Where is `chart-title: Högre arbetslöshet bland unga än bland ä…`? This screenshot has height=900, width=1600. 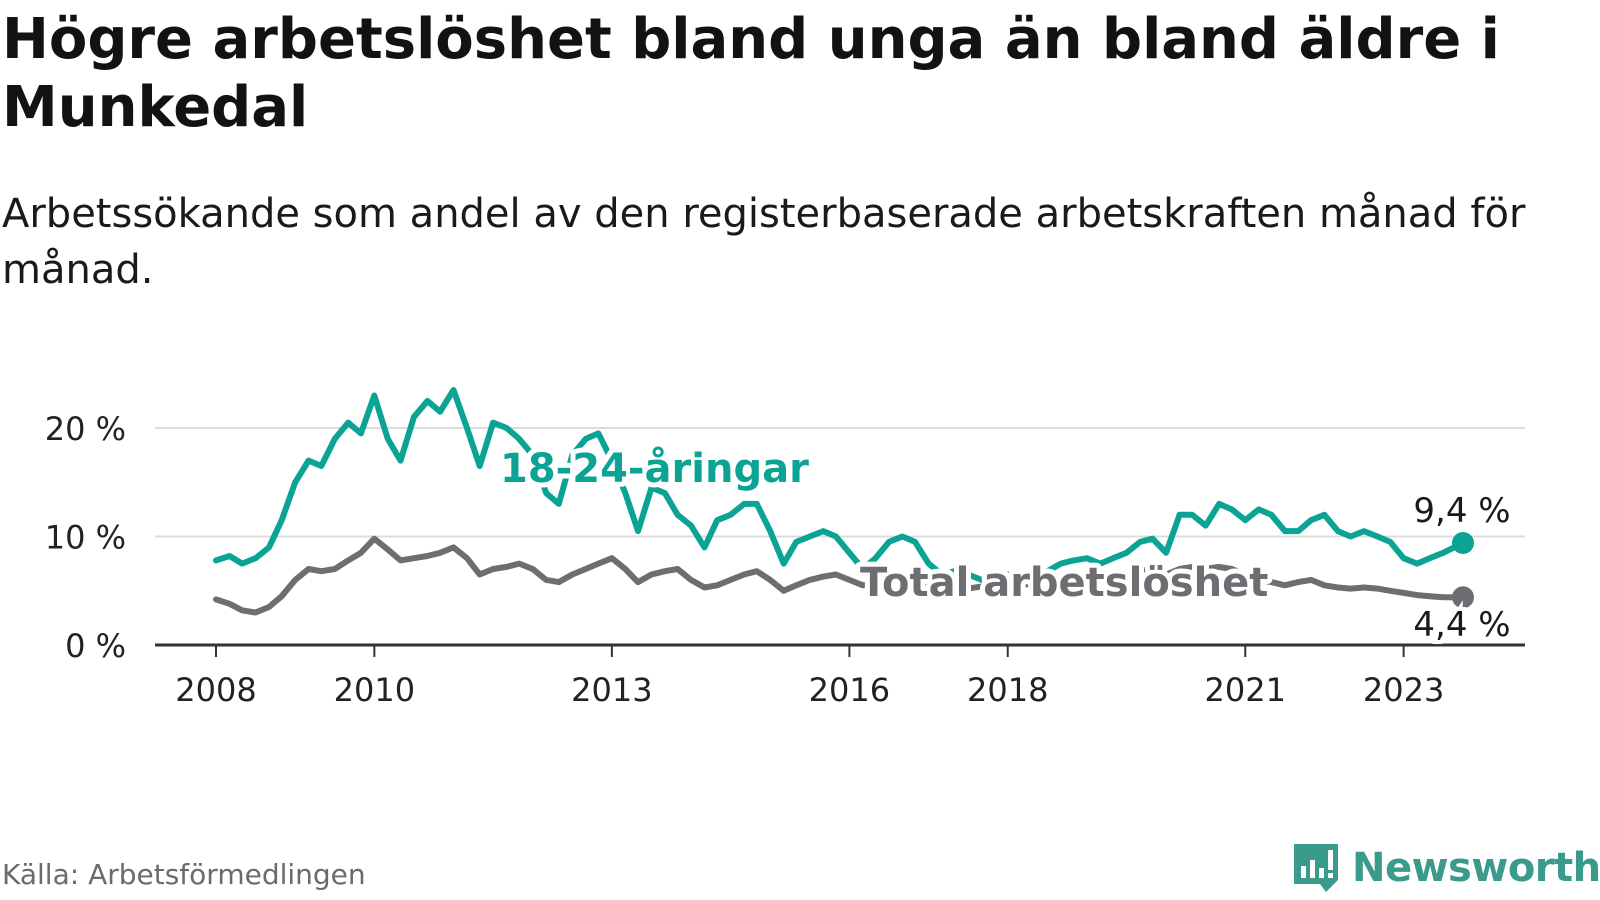 chart-title: Högre arbetslöshet bland unga än bland ä… is located at coordinates (751, 73).